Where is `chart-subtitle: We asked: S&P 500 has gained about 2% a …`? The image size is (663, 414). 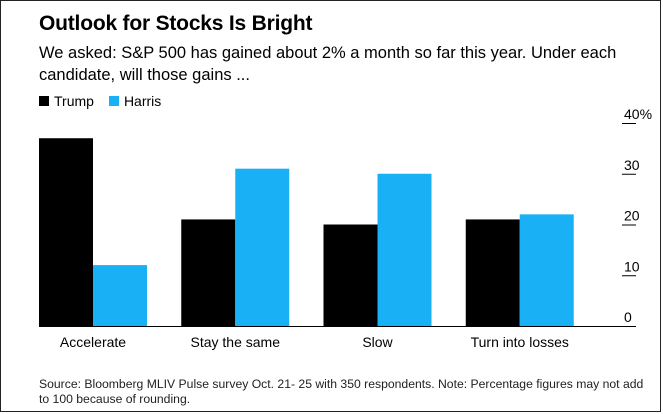 chart-subtitle: We asked: S&P 500 has gained about 2% a … is located at coordinates (328, 64).